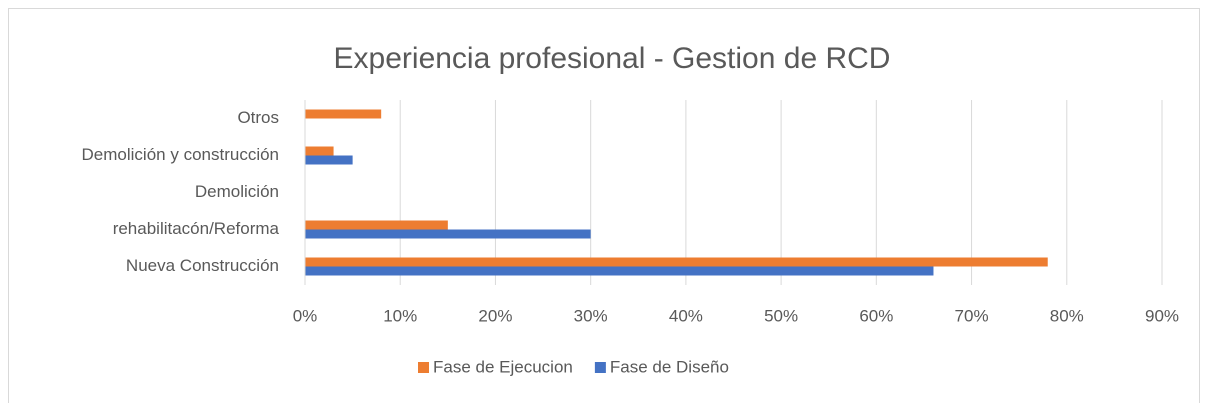  What do you see at coordinates (202, 265) in the screenshot?
I see `y-tick-label: Nueva Construcción` at bounding box center [202, 265].